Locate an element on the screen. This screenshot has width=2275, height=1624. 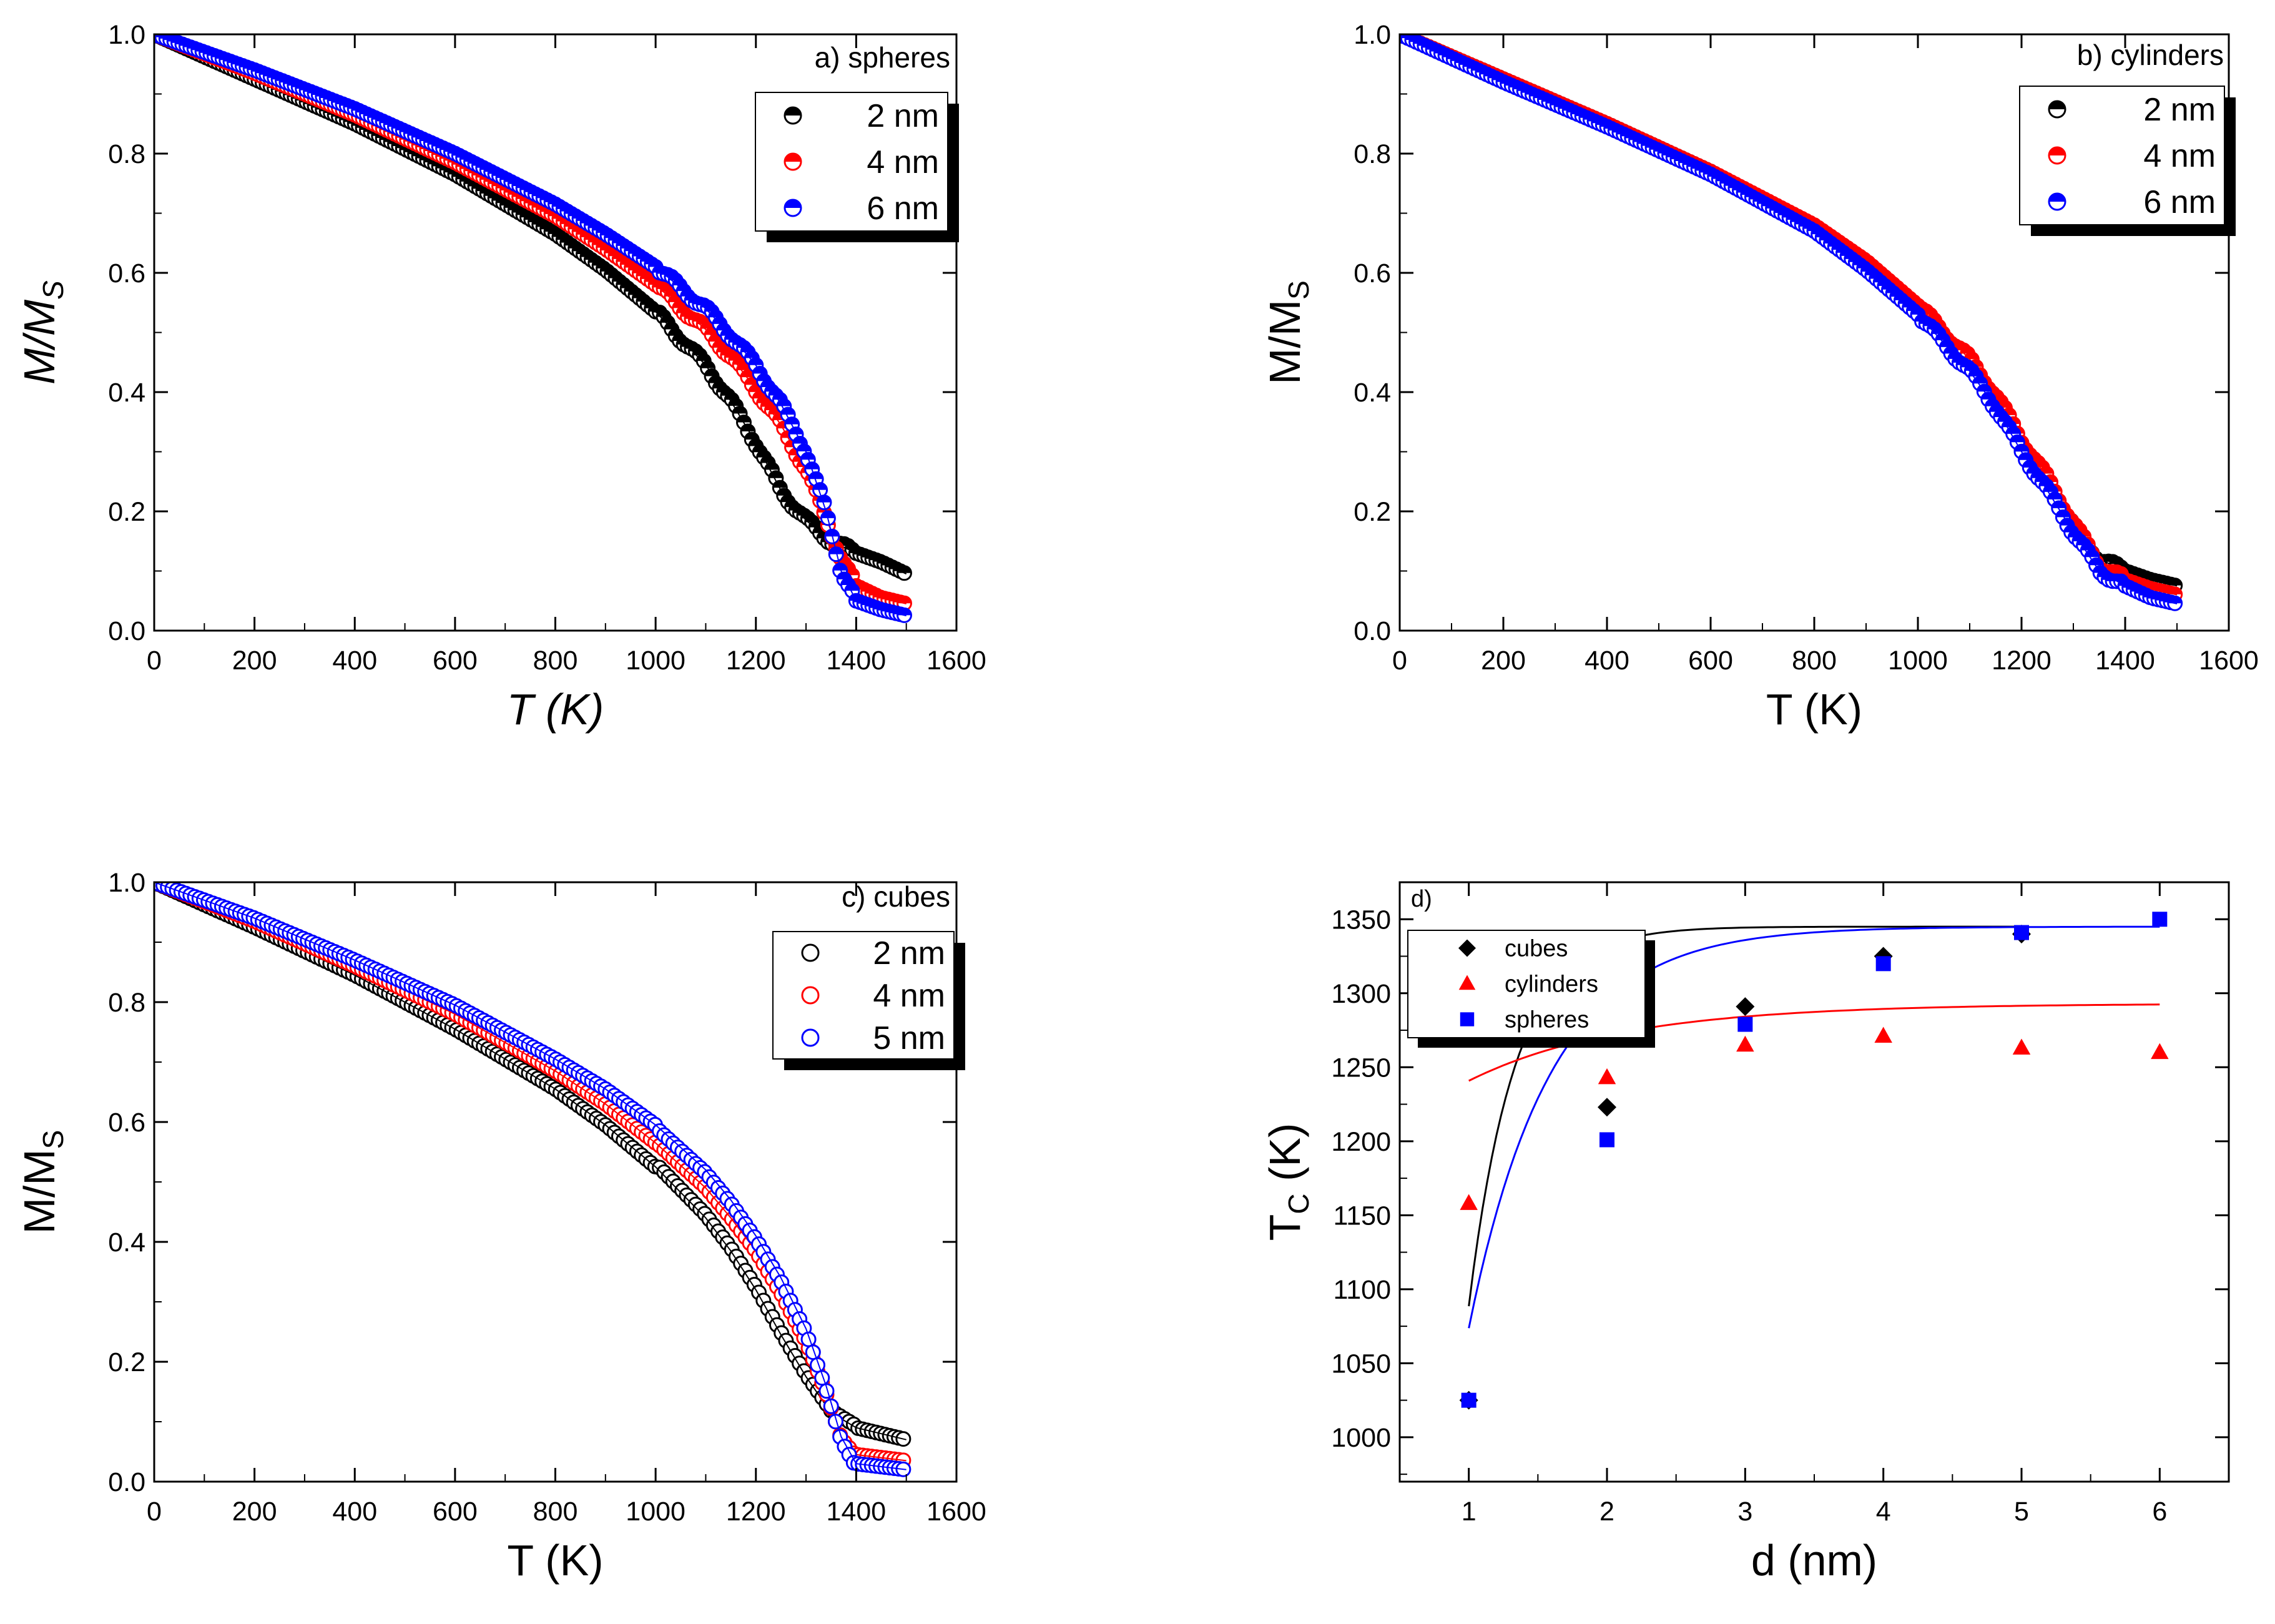
y-tick-label: 1150 is located at coordinates (1362, 1216).